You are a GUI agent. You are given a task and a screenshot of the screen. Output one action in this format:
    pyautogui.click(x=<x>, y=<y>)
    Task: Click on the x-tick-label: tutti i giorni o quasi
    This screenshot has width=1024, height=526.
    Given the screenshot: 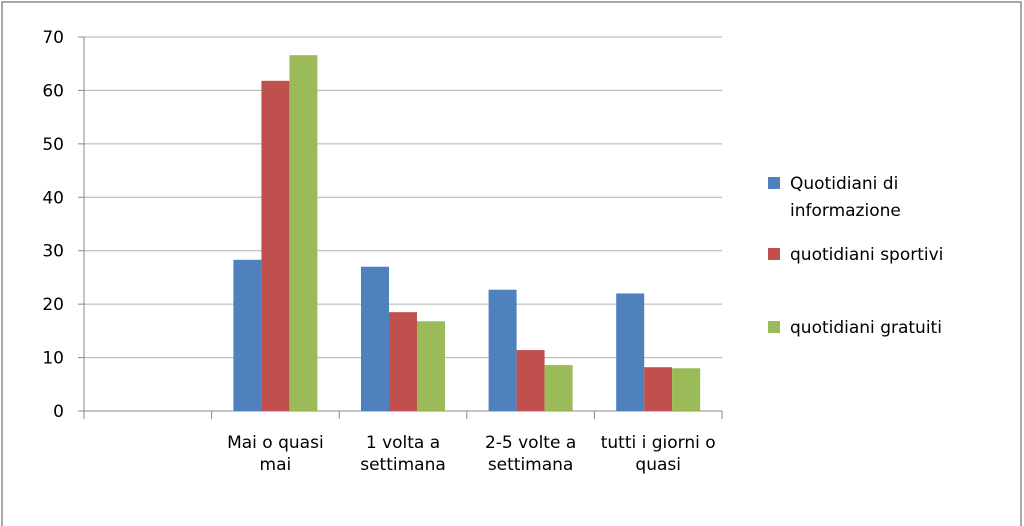 What is the action you would take?
    pyautogui.click(x=658, y=454)
    